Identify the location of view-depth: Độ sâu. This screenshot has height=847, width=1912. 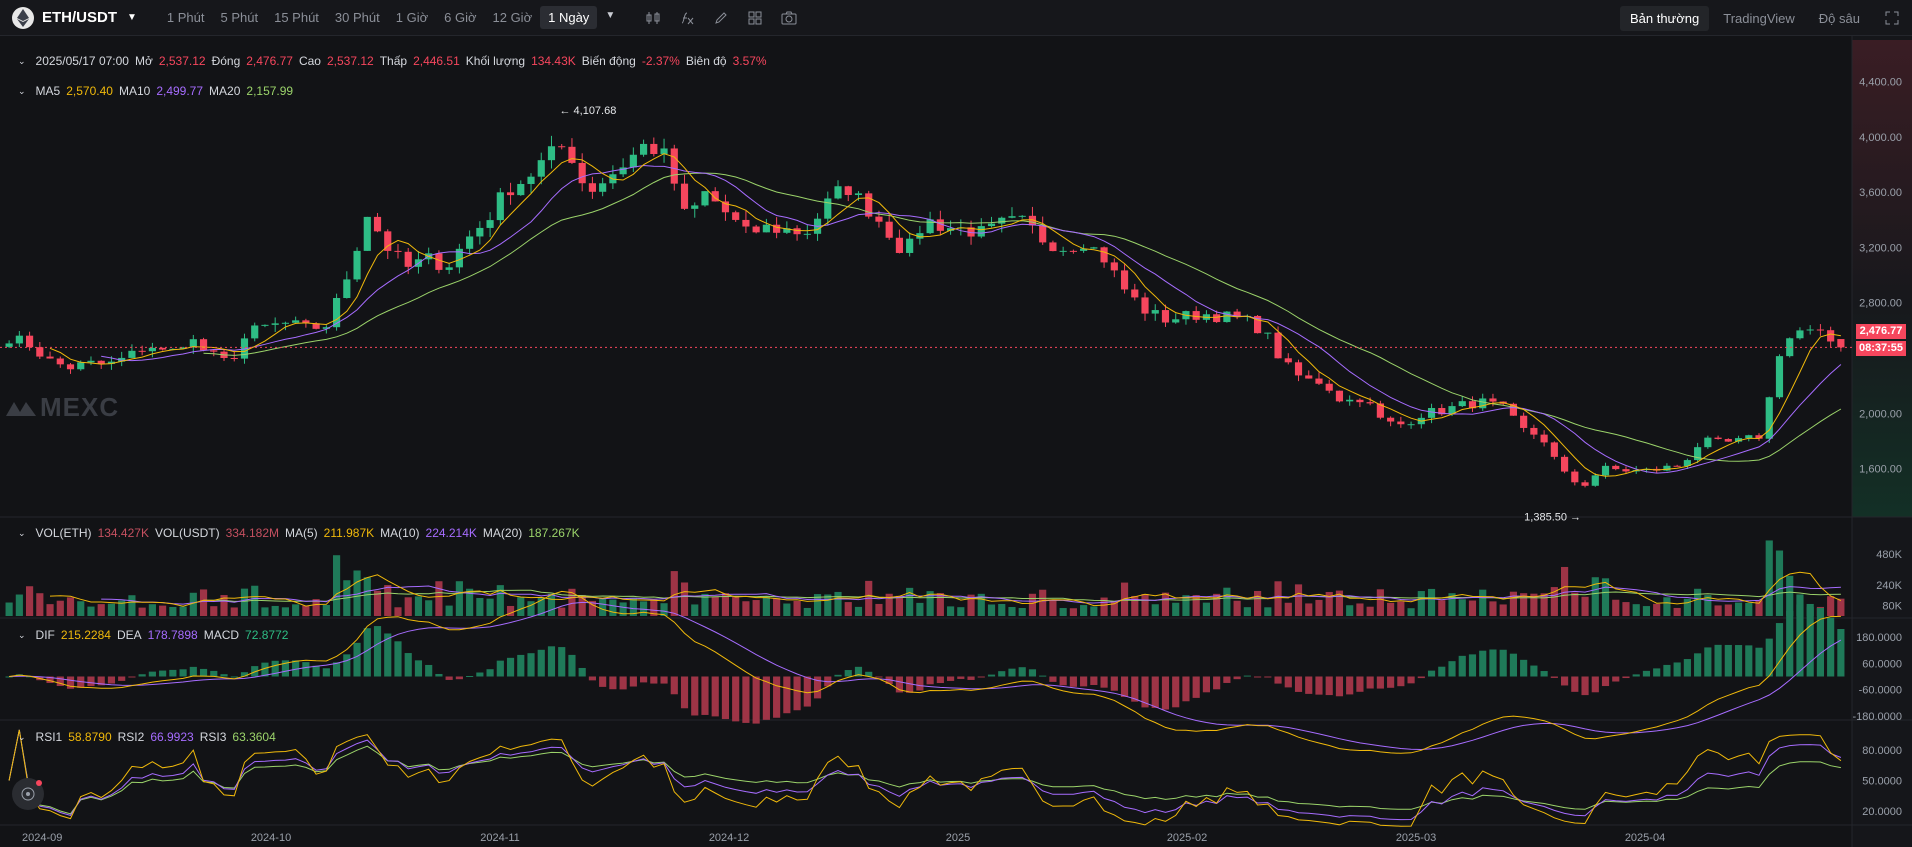
(1839, 18).